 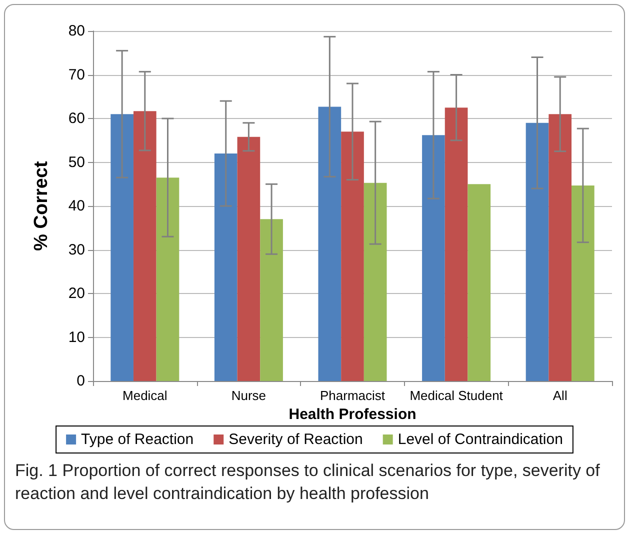 What do you see at coordinates (145, 395) in the screenshot?
I see `x-tick-label: Medical` at bounding box center [145, 395].